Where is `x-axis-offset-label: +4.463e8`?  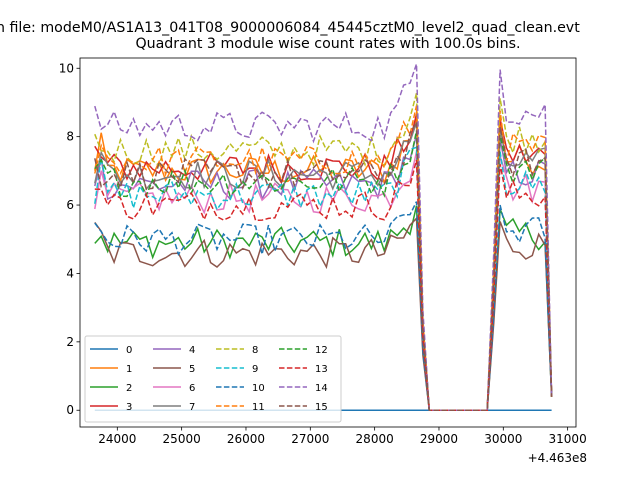
x-axis-offset-label: +4.463e8 is located at coordinates (557, 458).